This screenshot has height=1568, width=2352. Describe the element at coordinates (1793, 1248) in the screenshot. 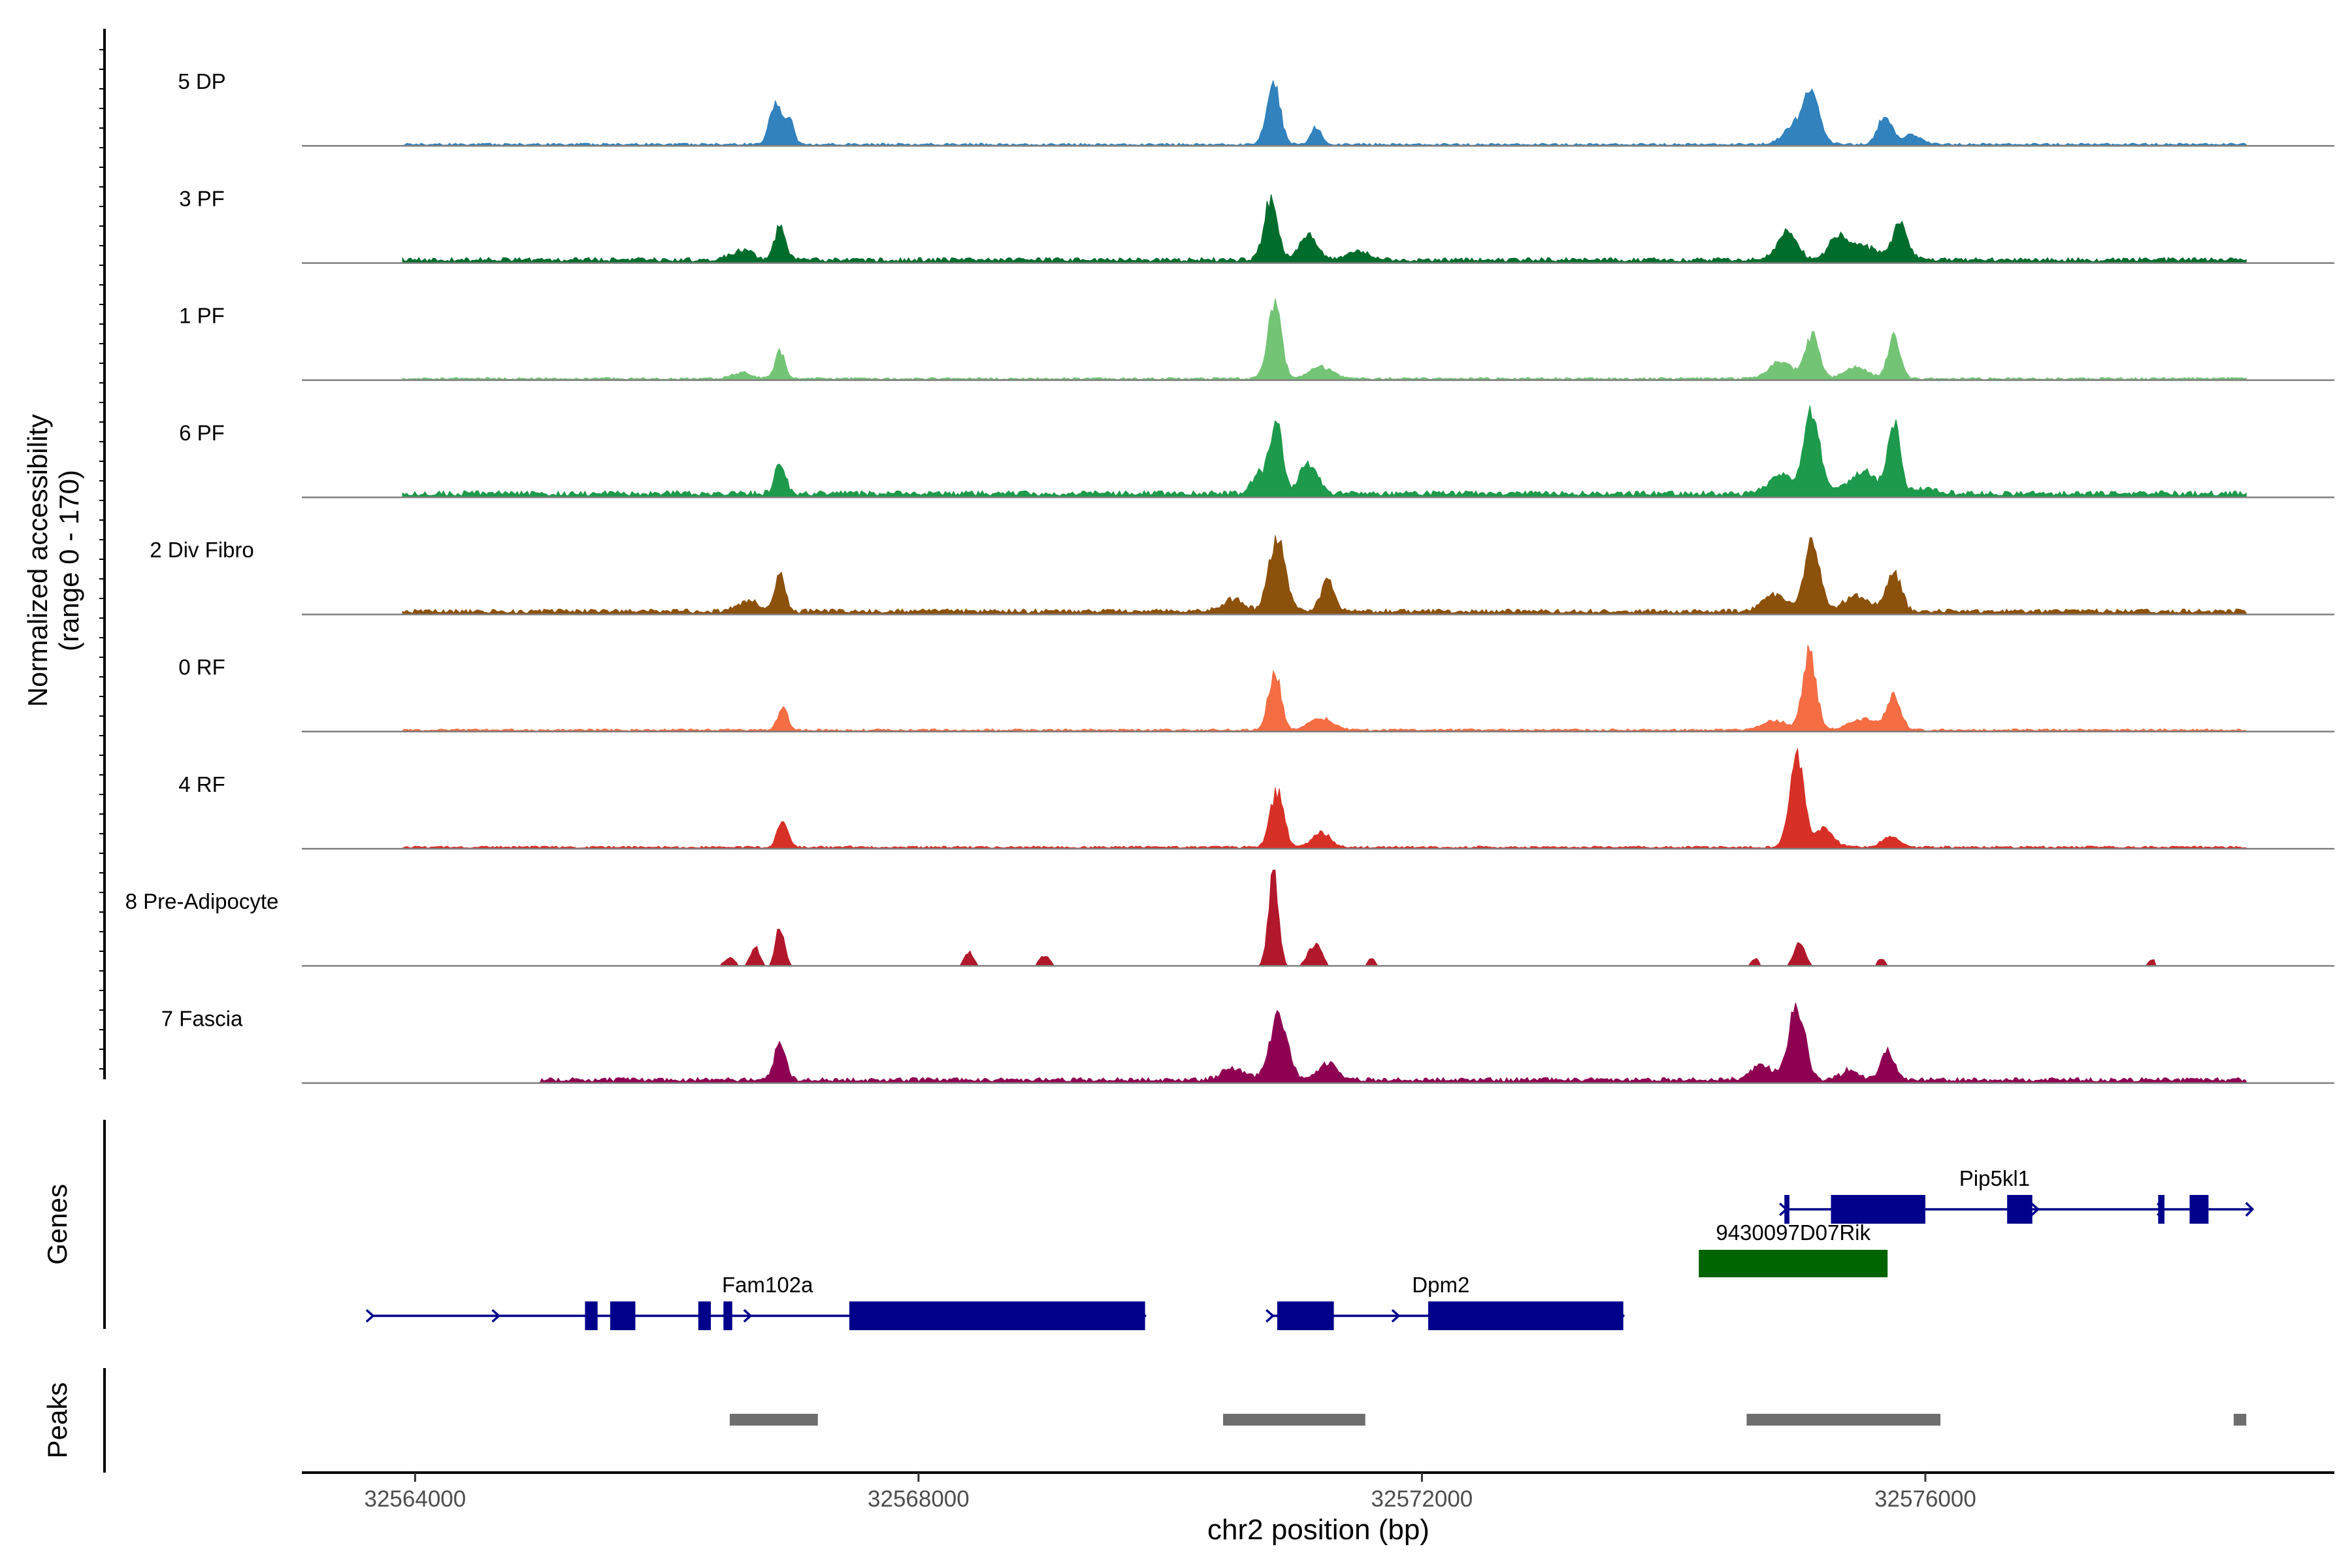

I see `gene-9430097d07rik: 9430097D07Rik` at that location.